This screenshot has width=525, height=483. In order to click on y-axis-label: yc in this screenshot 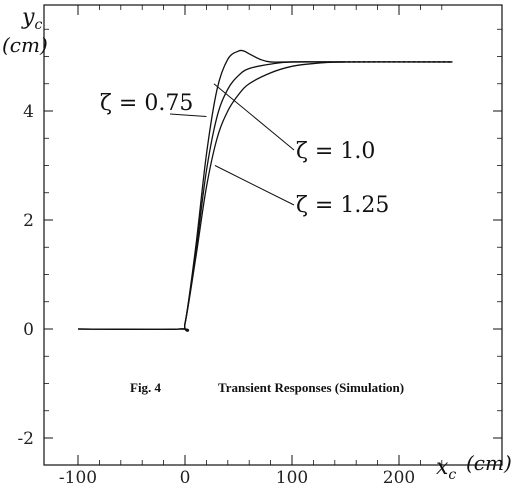, I will do `click(31, 19)`.